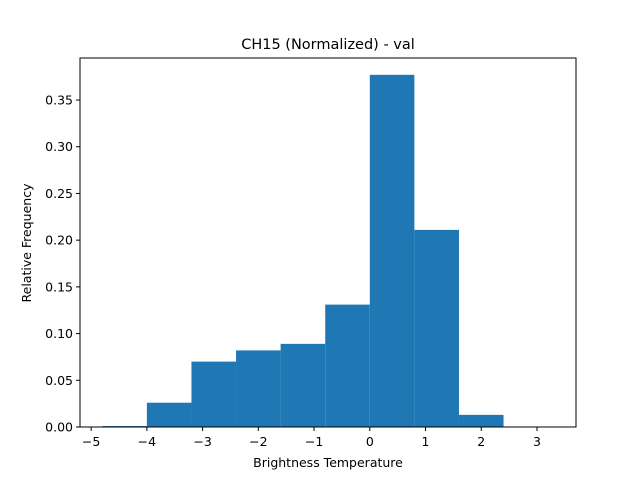 This screenshot has width=640, height=480. Describe the element at coordinates (59, 286) in the screenshot. I see `y-tick-label: 0.15` at that location.